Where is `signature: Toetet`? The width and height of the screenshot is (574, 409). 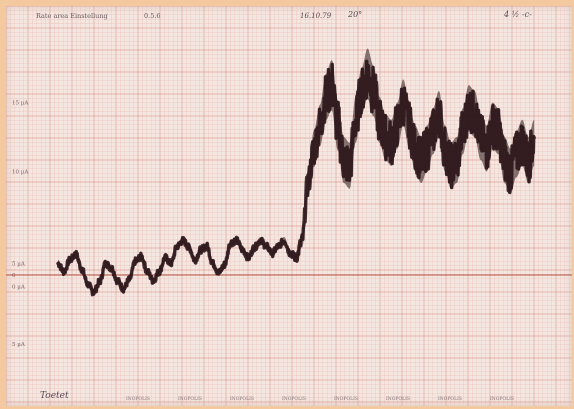
signature: Toetet is located at coordinates (54, 396).